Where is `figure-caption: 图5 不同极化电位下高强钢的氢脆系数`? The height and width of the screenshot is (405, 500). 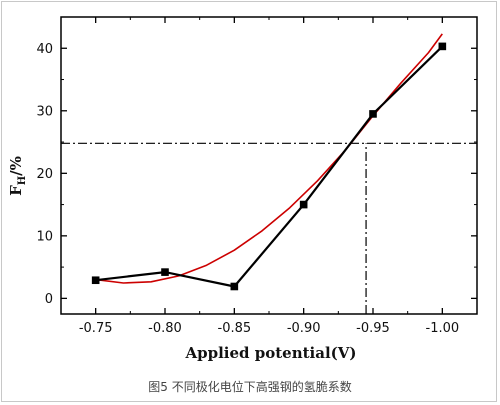
figure-caption: 图5 不同极化电位下高强钢的氢脆系数 is located at coordinates (250, 387).